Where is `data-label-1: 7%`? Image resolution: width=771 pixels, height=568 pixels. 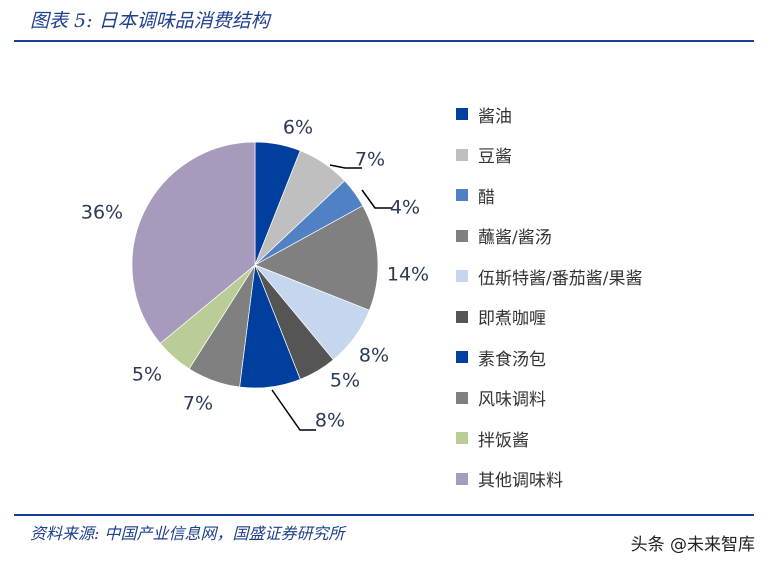
data-label-1: 7% is located at coordinates (370, 160).